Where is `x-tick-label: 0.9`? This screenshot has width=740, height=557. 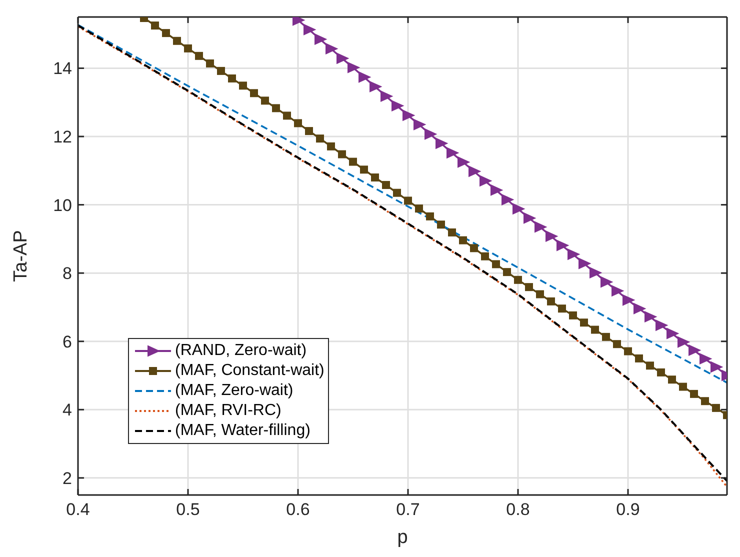
x-tick-label: 0.9 is located at coordinates (628, 510).